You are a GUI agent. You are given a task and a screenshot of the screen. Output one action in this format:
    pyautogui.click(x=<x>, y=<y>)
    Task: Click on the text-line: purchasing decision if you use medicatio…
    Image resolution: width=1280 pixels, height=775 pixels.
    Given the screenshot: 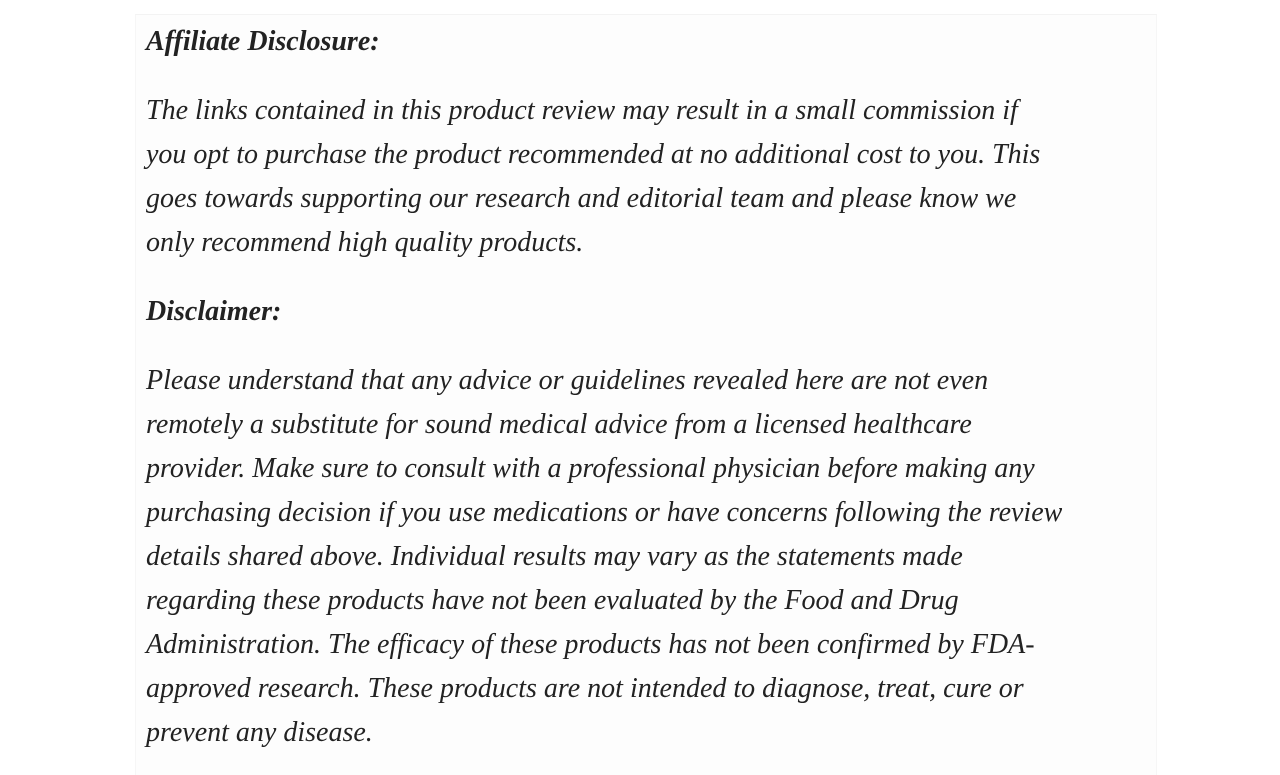 What is the action you would take?
    pyautogui.click(x=604, y=512)
    